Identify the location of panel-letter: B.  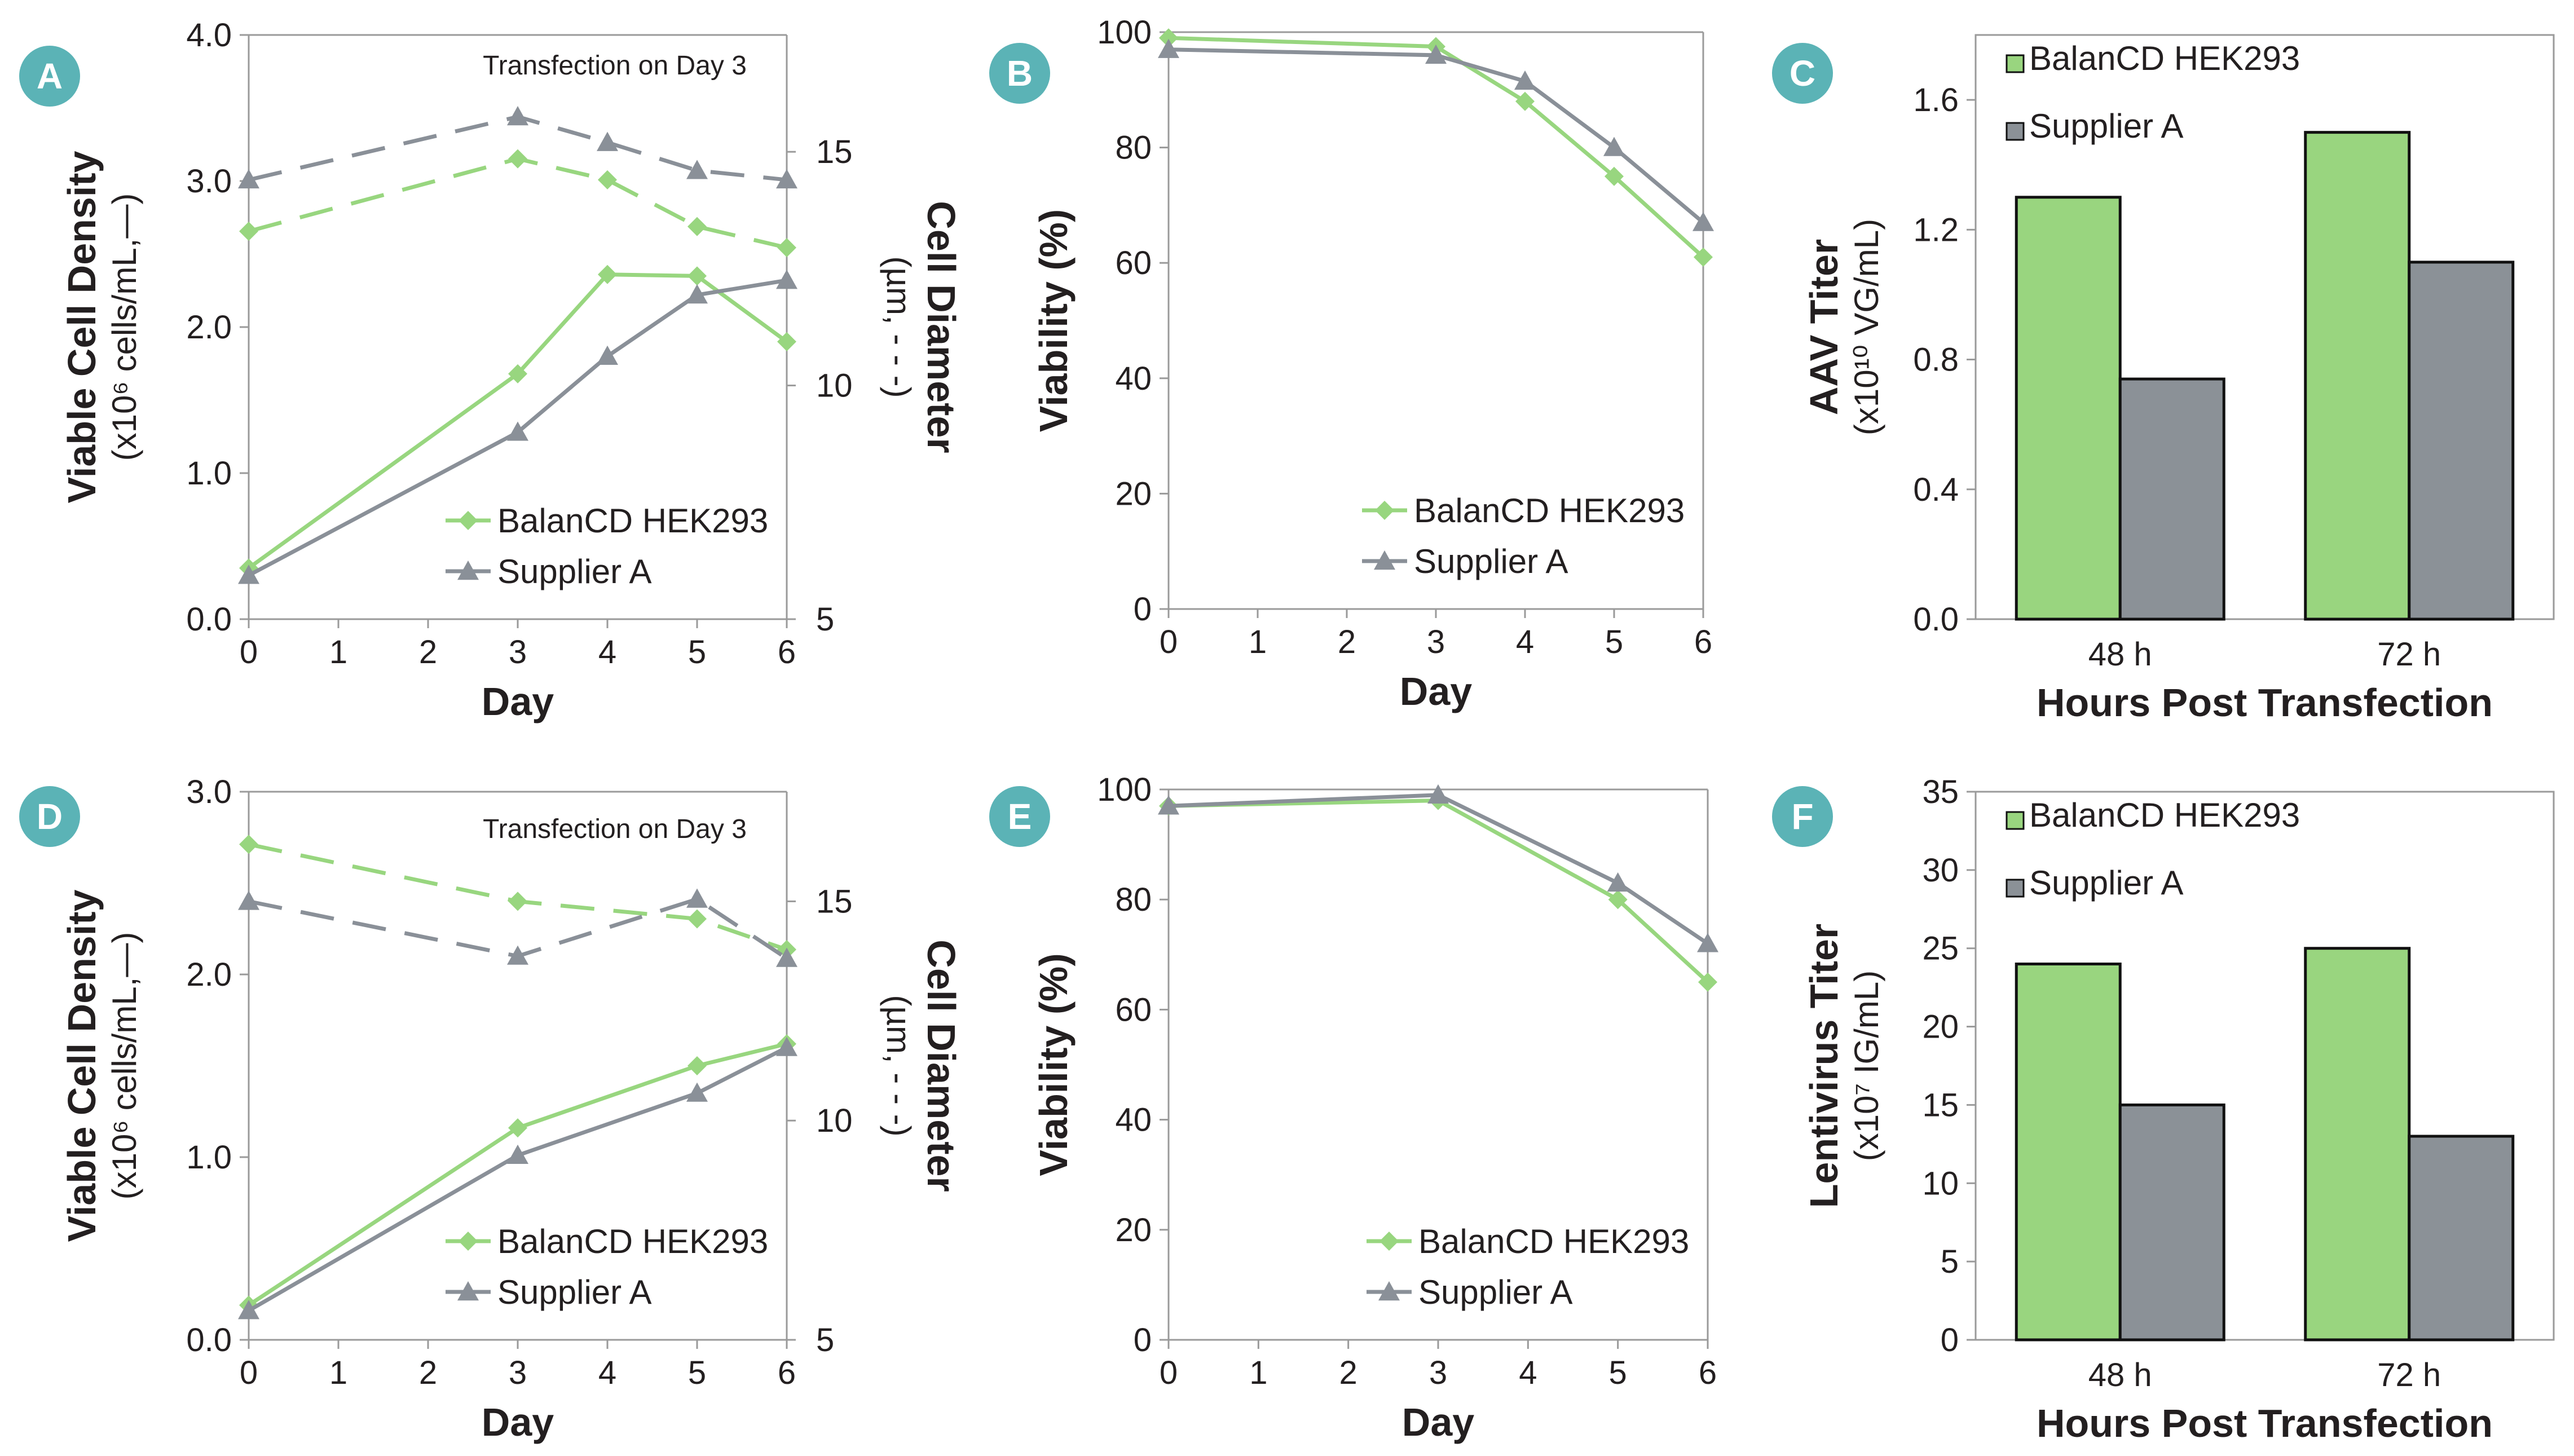
(1020, 74).